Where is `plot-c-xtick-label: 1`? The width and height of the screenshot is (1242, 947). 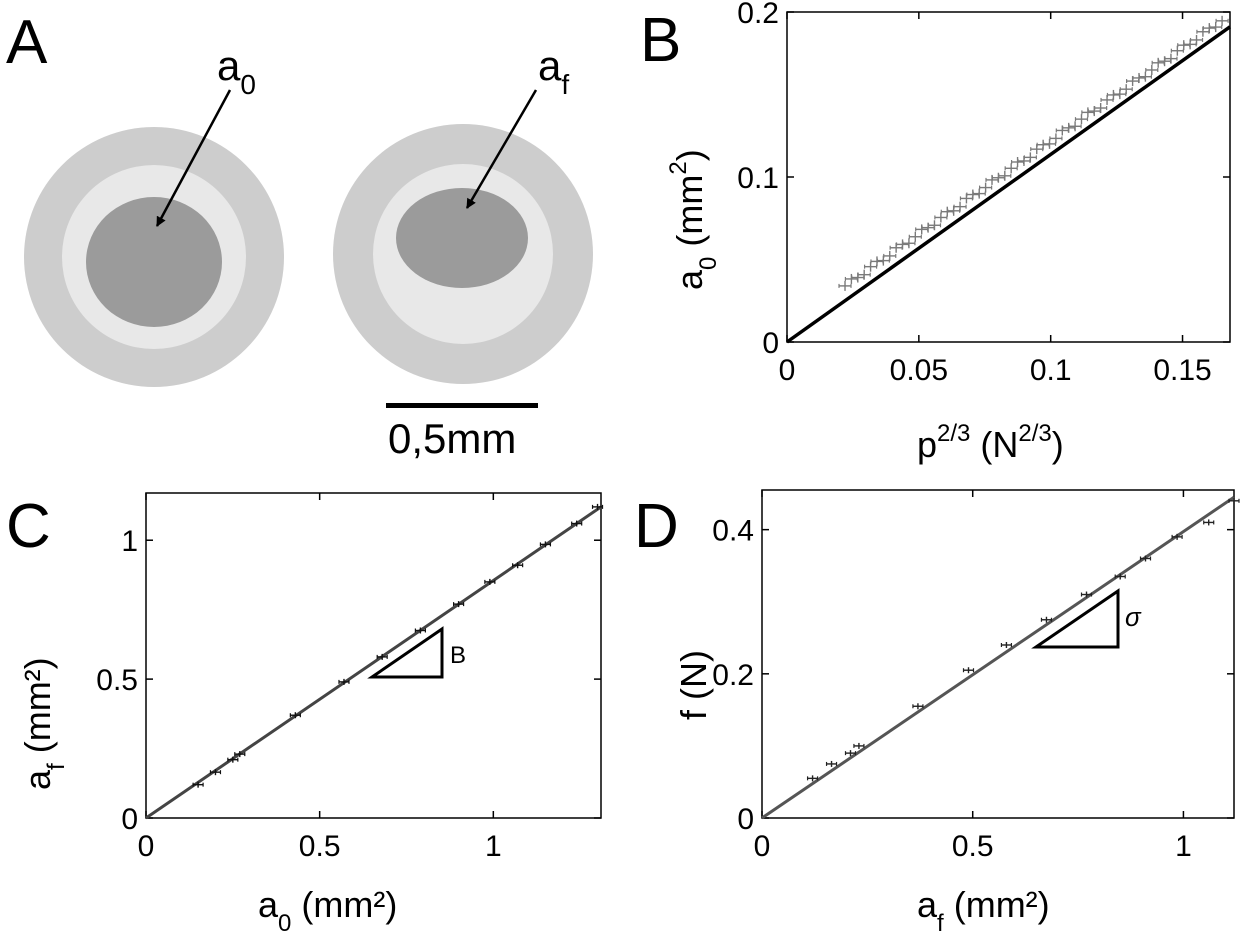 plot-c-xtick-label: 1 is located at coordinates (493, 846).